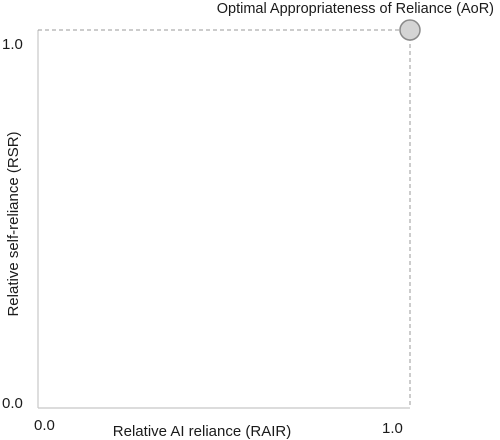  Describe the element at coordinates (202, 431) in the screenshot. I see `x-axis-label: Relative AI reliance (RAIR)` at that location.